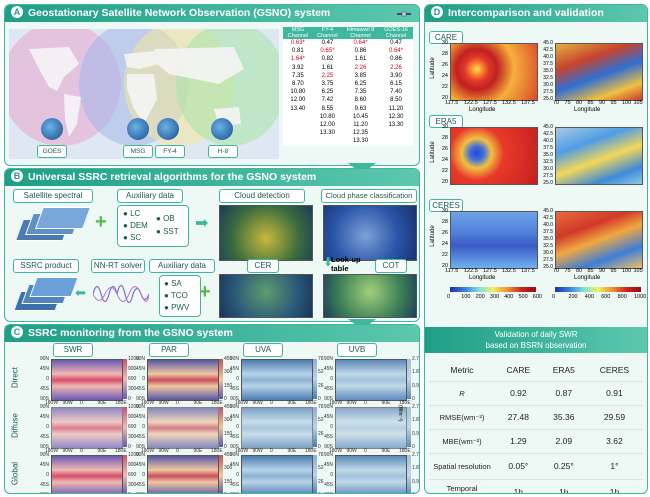 The height and width of the screenshot is (497, 650). I want to click on col-label-uva: UVA, so click(263, 350).